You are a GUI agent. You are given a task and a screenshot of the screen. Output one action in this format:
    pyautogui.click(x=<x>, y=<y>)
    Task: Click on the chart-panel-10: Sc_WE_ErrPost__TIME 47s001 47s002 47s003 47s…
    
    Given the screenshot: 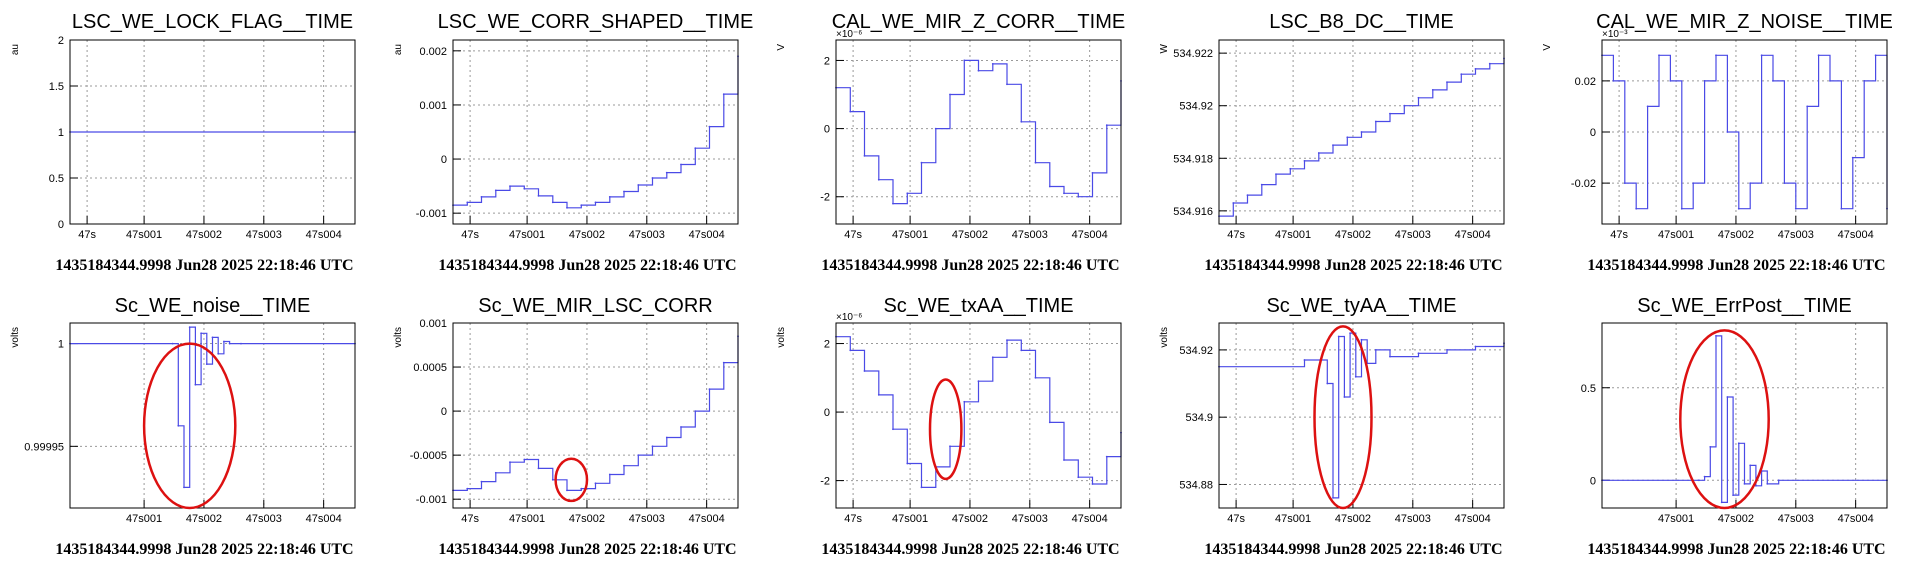 What is the action you would take?
    pyautogui.click(x=1734, y=426)
    